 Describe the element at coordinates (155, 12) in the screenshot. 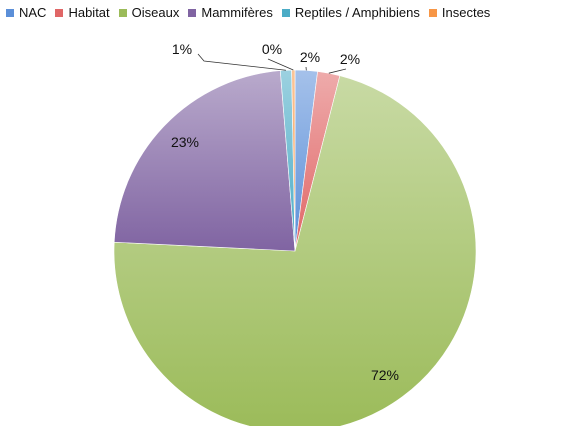

I see `legend-label-oiseaux: Oiseaux` at that location.